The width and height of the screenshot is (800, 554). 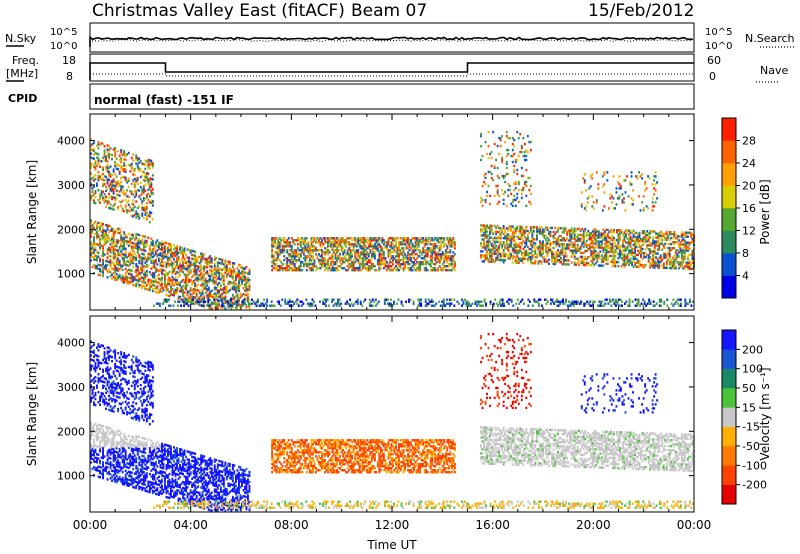 I want to click on cpid-text: normal (fast) -151 IF, so click(x=164, y=100).